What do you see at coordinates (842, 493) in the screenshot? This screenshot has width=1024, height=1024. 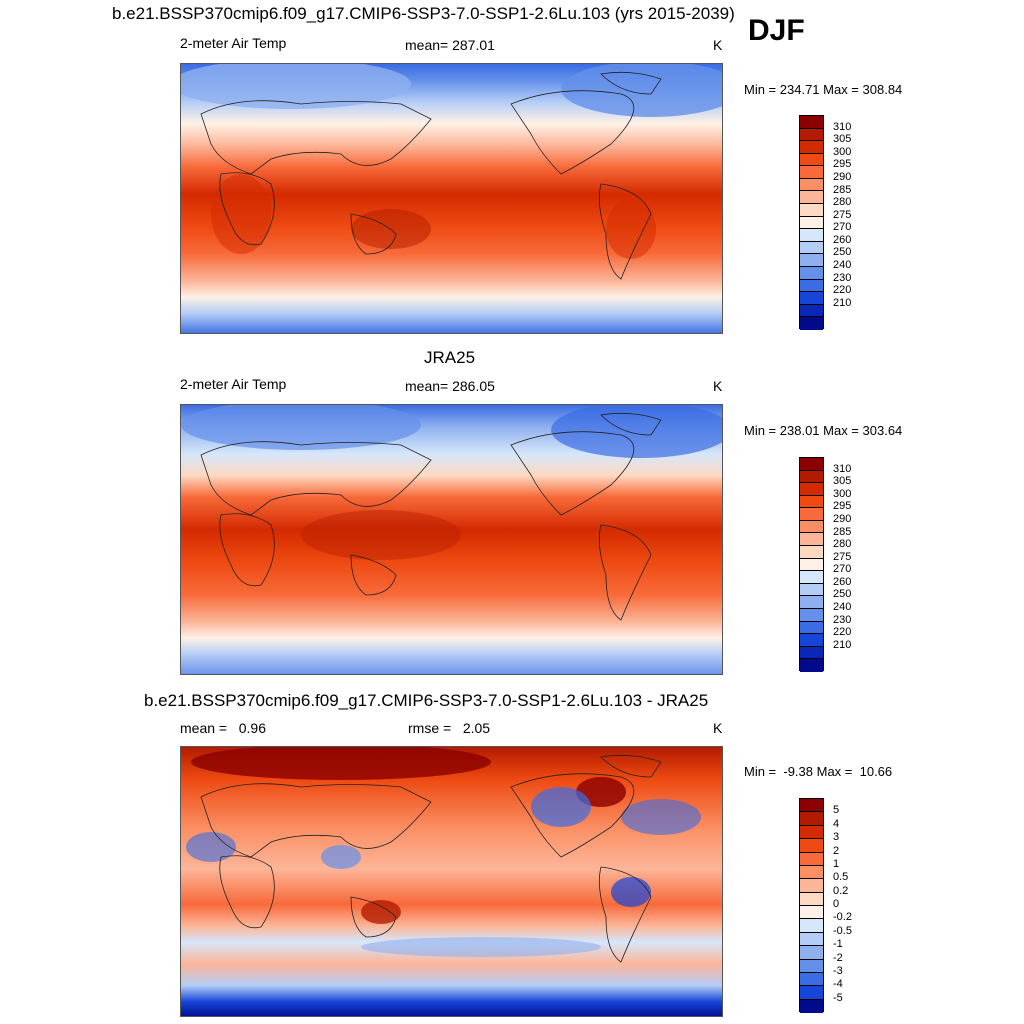 I see `colorbar-tick-label: 300` at bounding box center [842, 493].